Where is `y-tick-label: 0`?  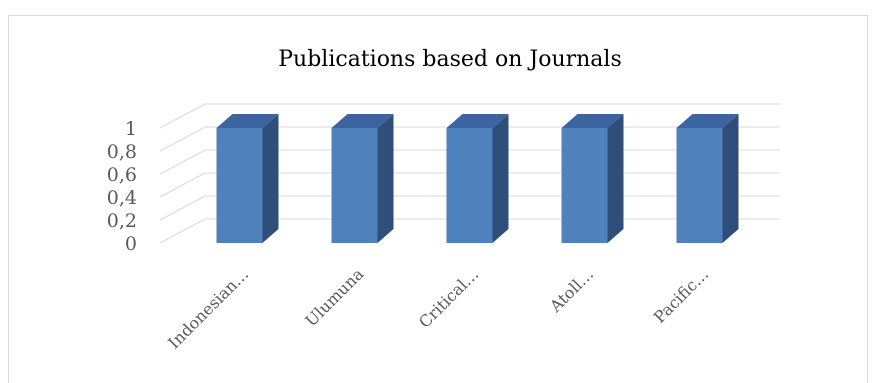
y-tick-label: 0 is located at coordinates (131, 244).